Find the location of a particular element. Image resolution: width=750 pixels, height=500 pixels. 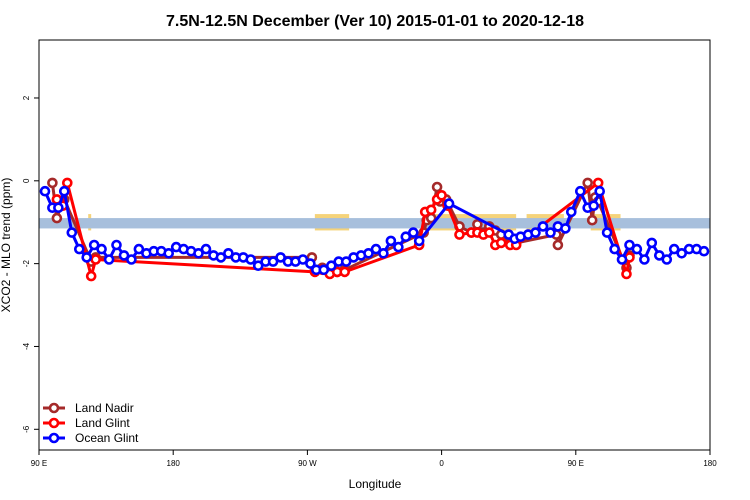

legend-item: Land Nadir is located at coordinates (88, 408).